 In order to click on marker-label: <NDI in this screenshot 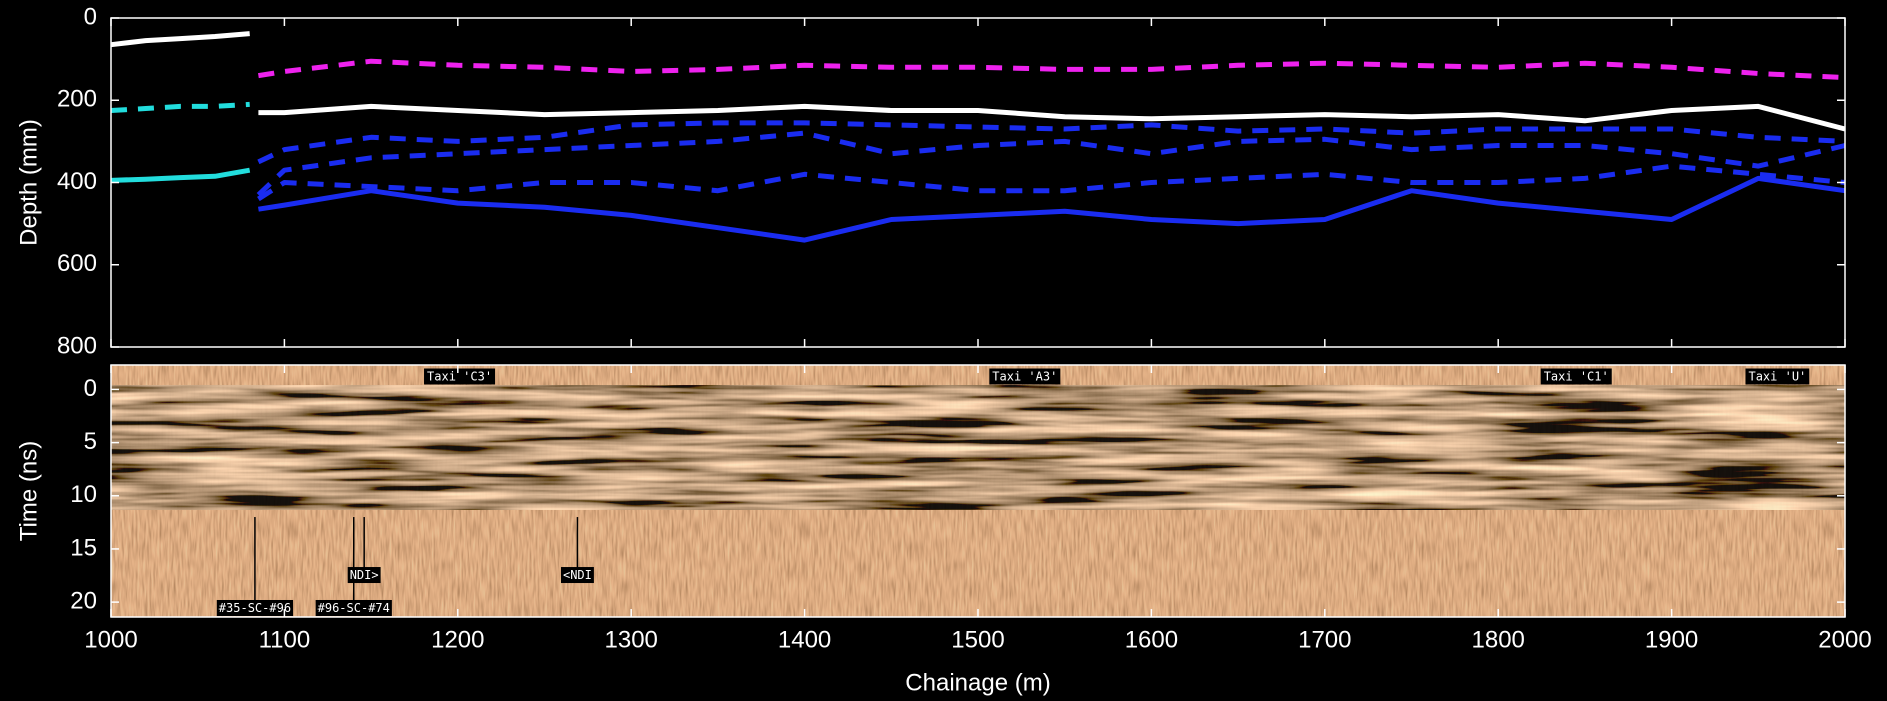, I will do `click(577, 575)`.